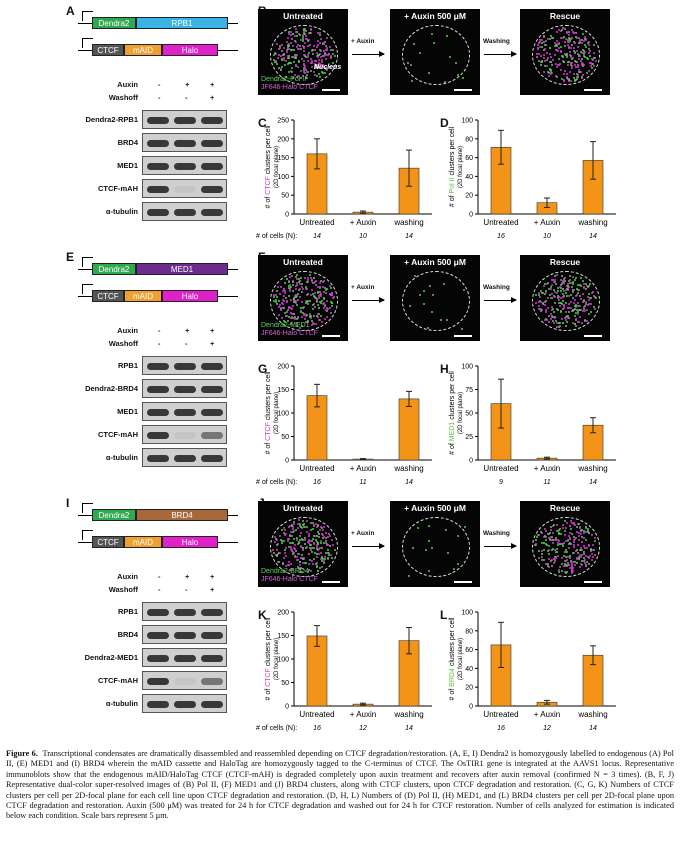  What do you see at coordinates (500, 714) in the screenshot?
I see `x-tick-label: Untreated` at bounding box center [500, 714].